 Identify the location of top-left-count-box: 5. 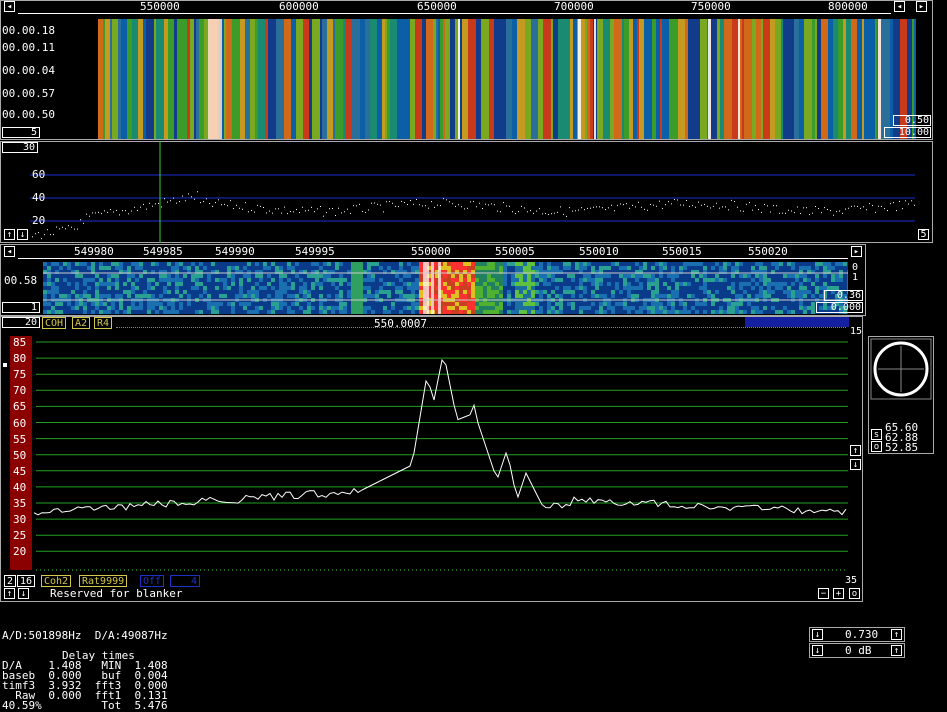
(21, 132).